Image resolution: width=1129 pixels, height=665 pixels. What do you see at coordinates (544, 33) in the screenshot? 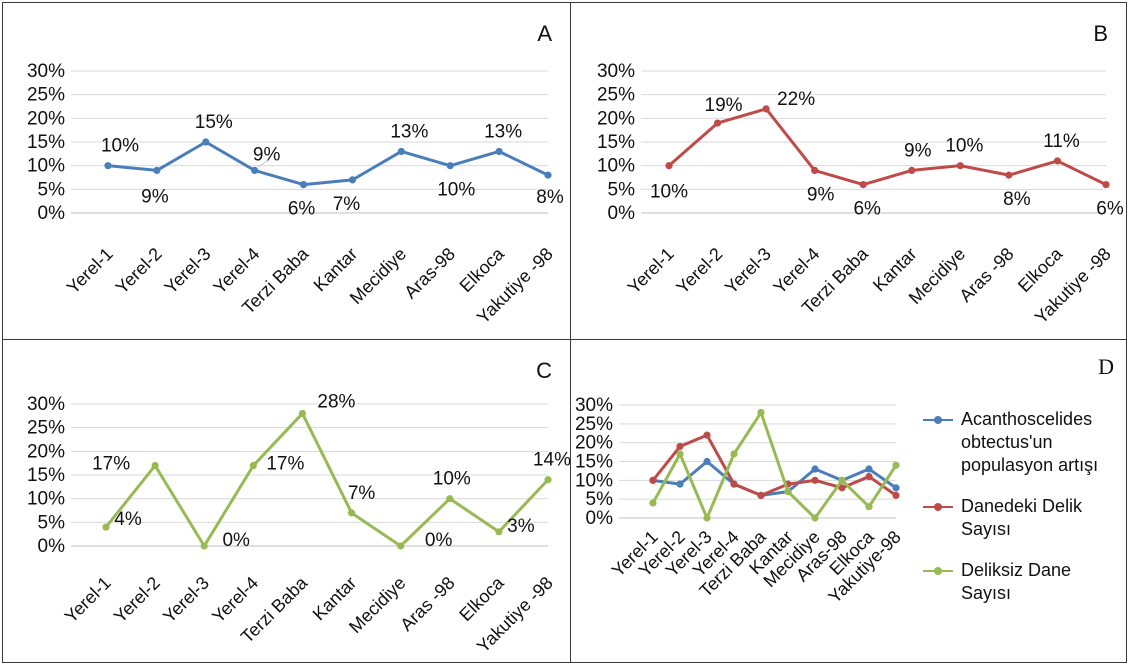
I see `panel-label-a: A` at bounding box center [544, 33].